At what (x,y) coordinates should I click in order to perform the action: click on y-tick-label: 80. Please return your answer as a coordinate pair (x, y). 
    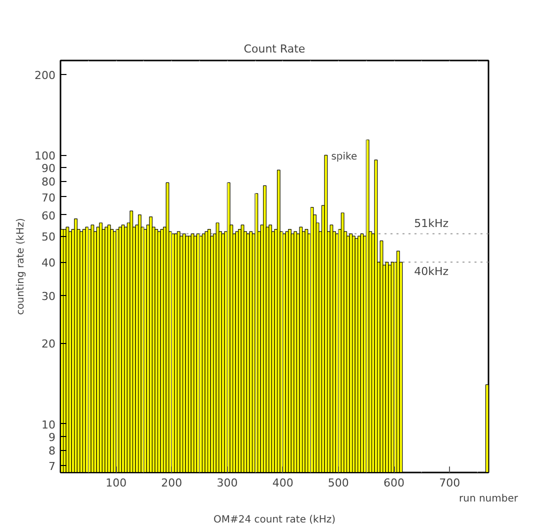
    Looking at the image, I should click on (49, 182).